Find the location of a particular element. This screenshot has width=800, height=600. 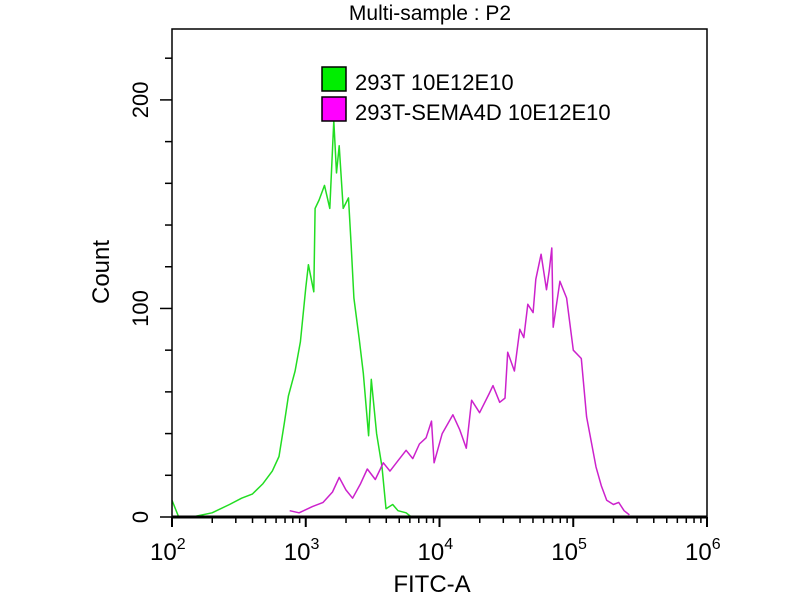

x-tick-label: 10² is located at coordinates (168, 551).